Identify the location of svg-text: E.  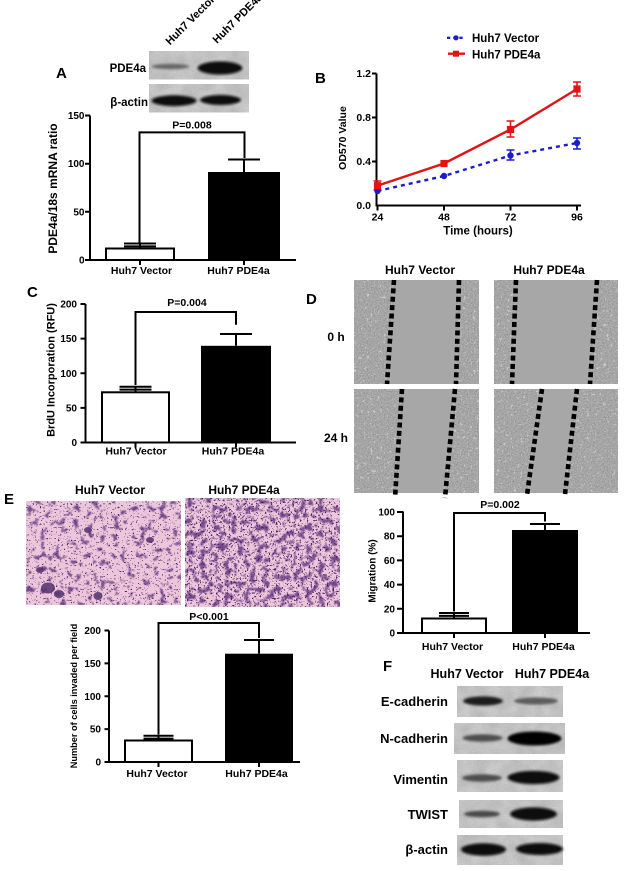
(9, 499).